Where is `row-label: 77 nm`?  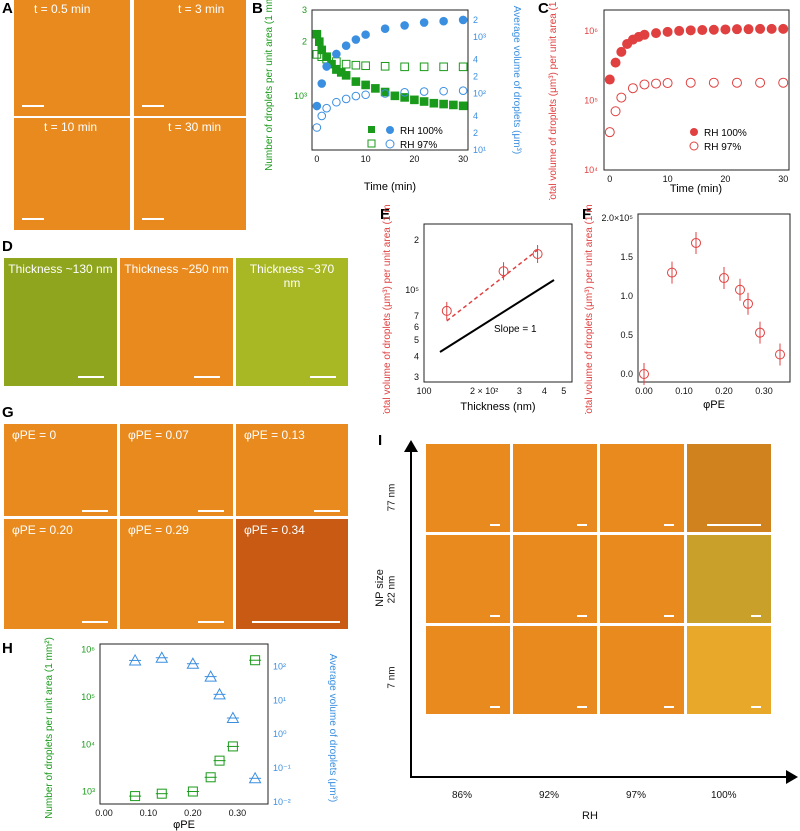 row-label: 77 nm is located at coordinates (392, 497).